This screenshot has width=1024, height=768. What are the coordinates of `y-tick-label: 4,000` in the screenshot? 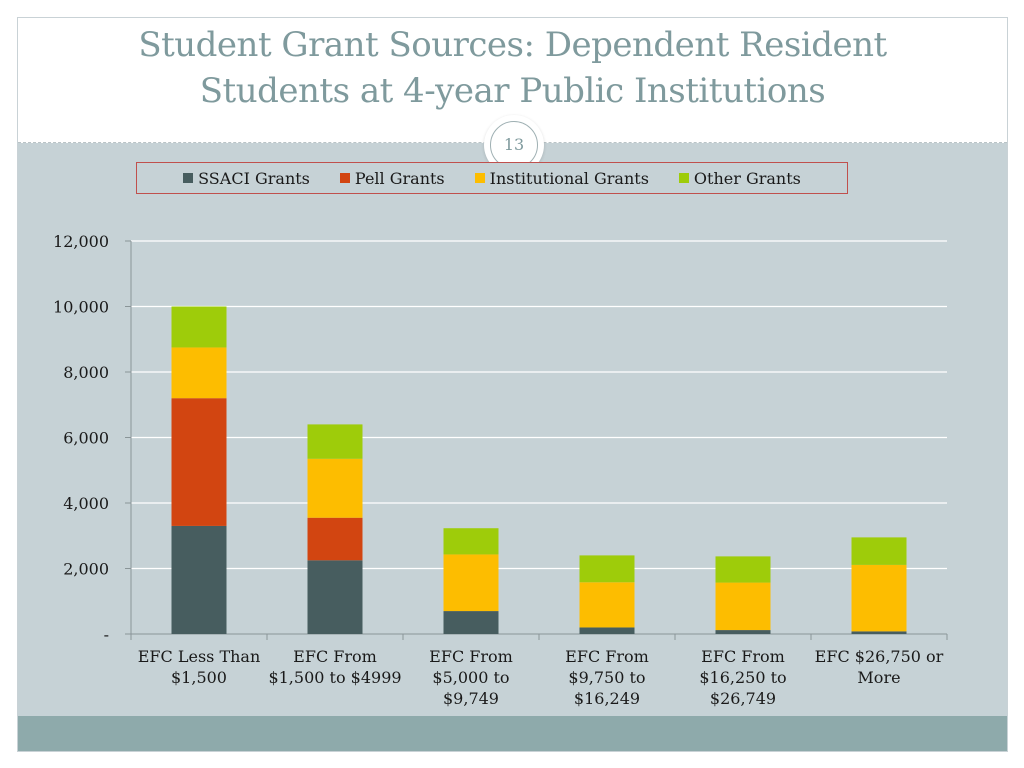 It's located at (86, 503).